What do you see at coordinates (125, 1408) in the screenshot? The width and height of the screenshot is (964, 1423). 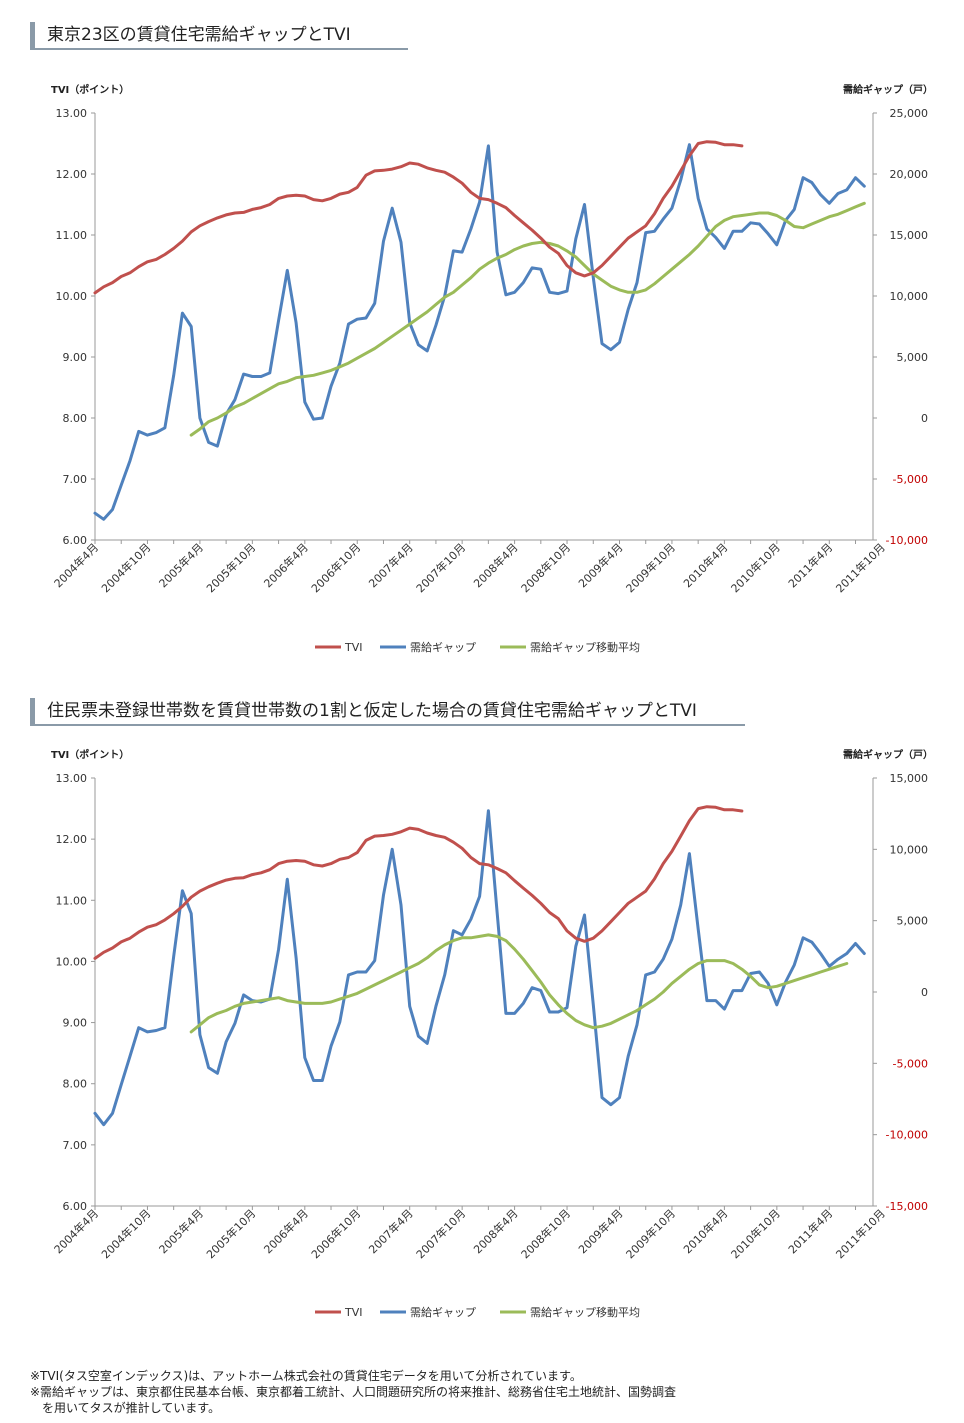 I see `footnote-line: を用いてタスが推計しています。` at bounding box center [125, 1408].